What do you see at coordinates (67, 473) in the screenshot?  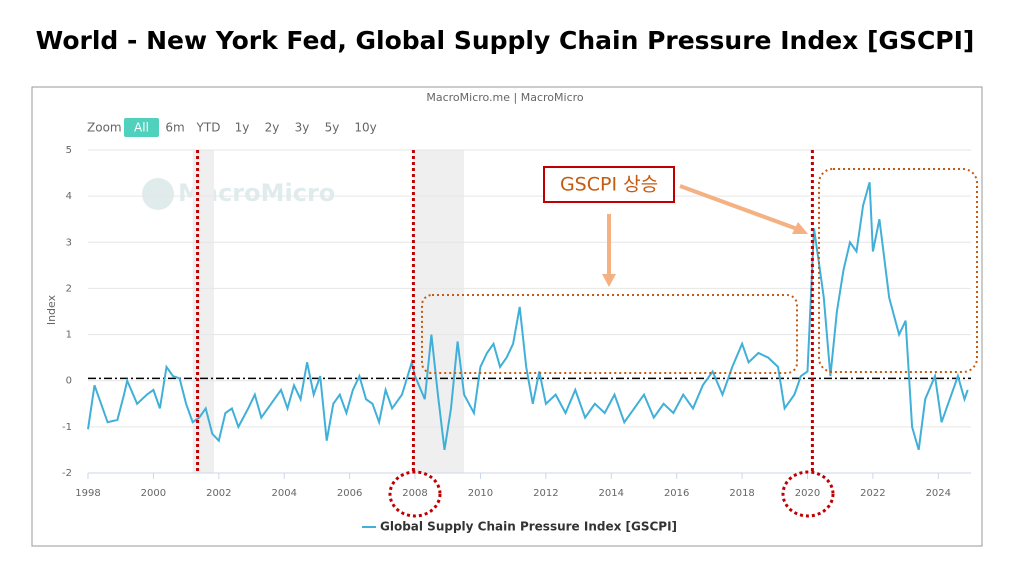 I see `y-tick-label: -2` at bounding box center [67, 473].